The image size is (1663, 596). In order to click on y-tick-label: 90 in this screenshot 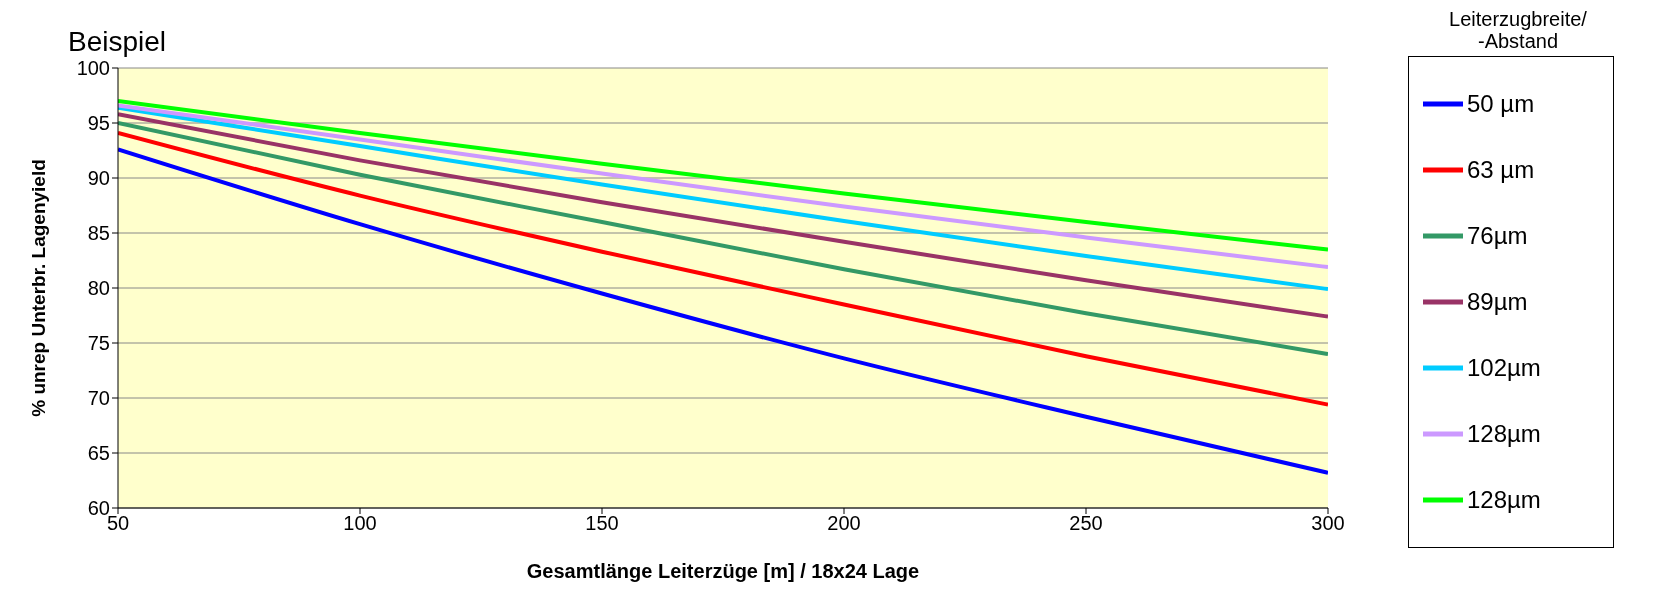, I will do `click(98, 178)`.